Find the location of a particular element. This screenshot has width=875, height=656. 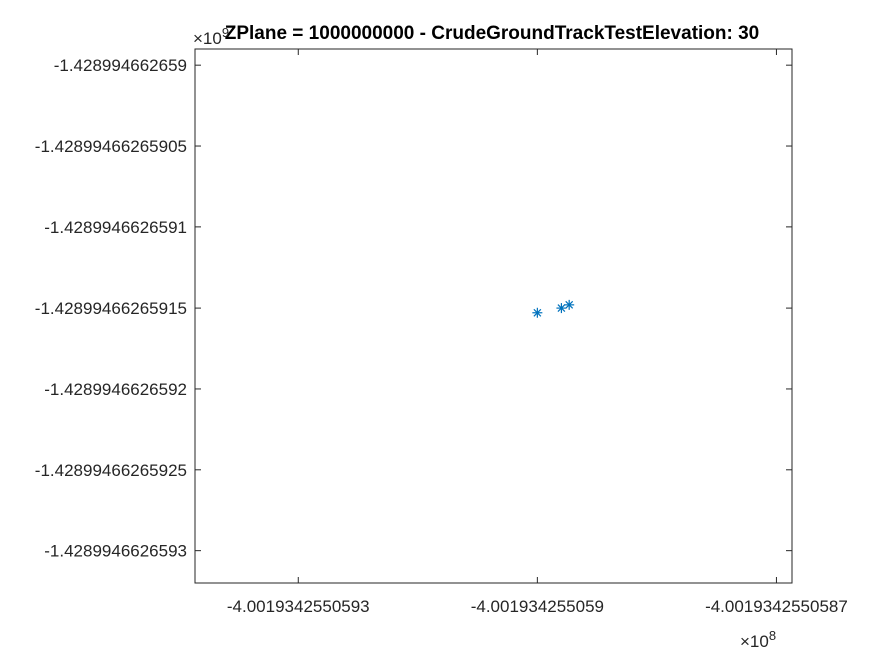

x-tick-label: -4.001934255059 is located at coordinates (537, 606).